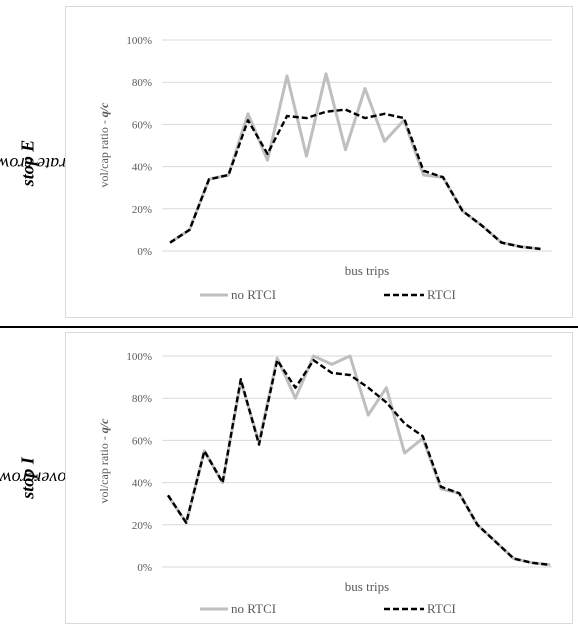 This screenshot has height=628, width=578. Describe the element at coordinates (289, 327) in the screenshot. I see `row-divider` at that location.